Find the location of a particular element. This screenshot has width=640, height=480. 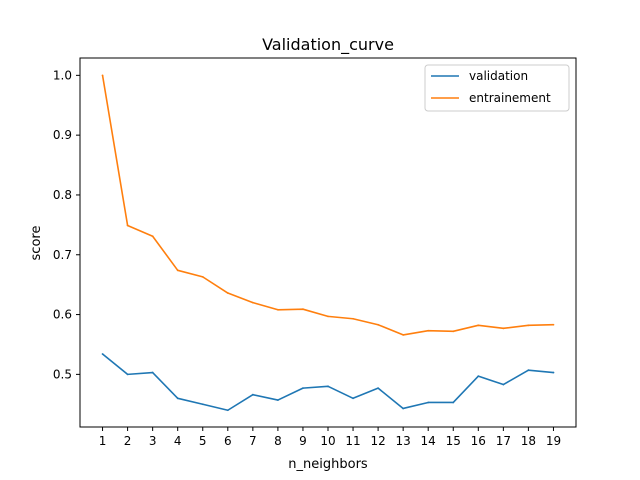

legend-box is located at coordinates (497, 88).